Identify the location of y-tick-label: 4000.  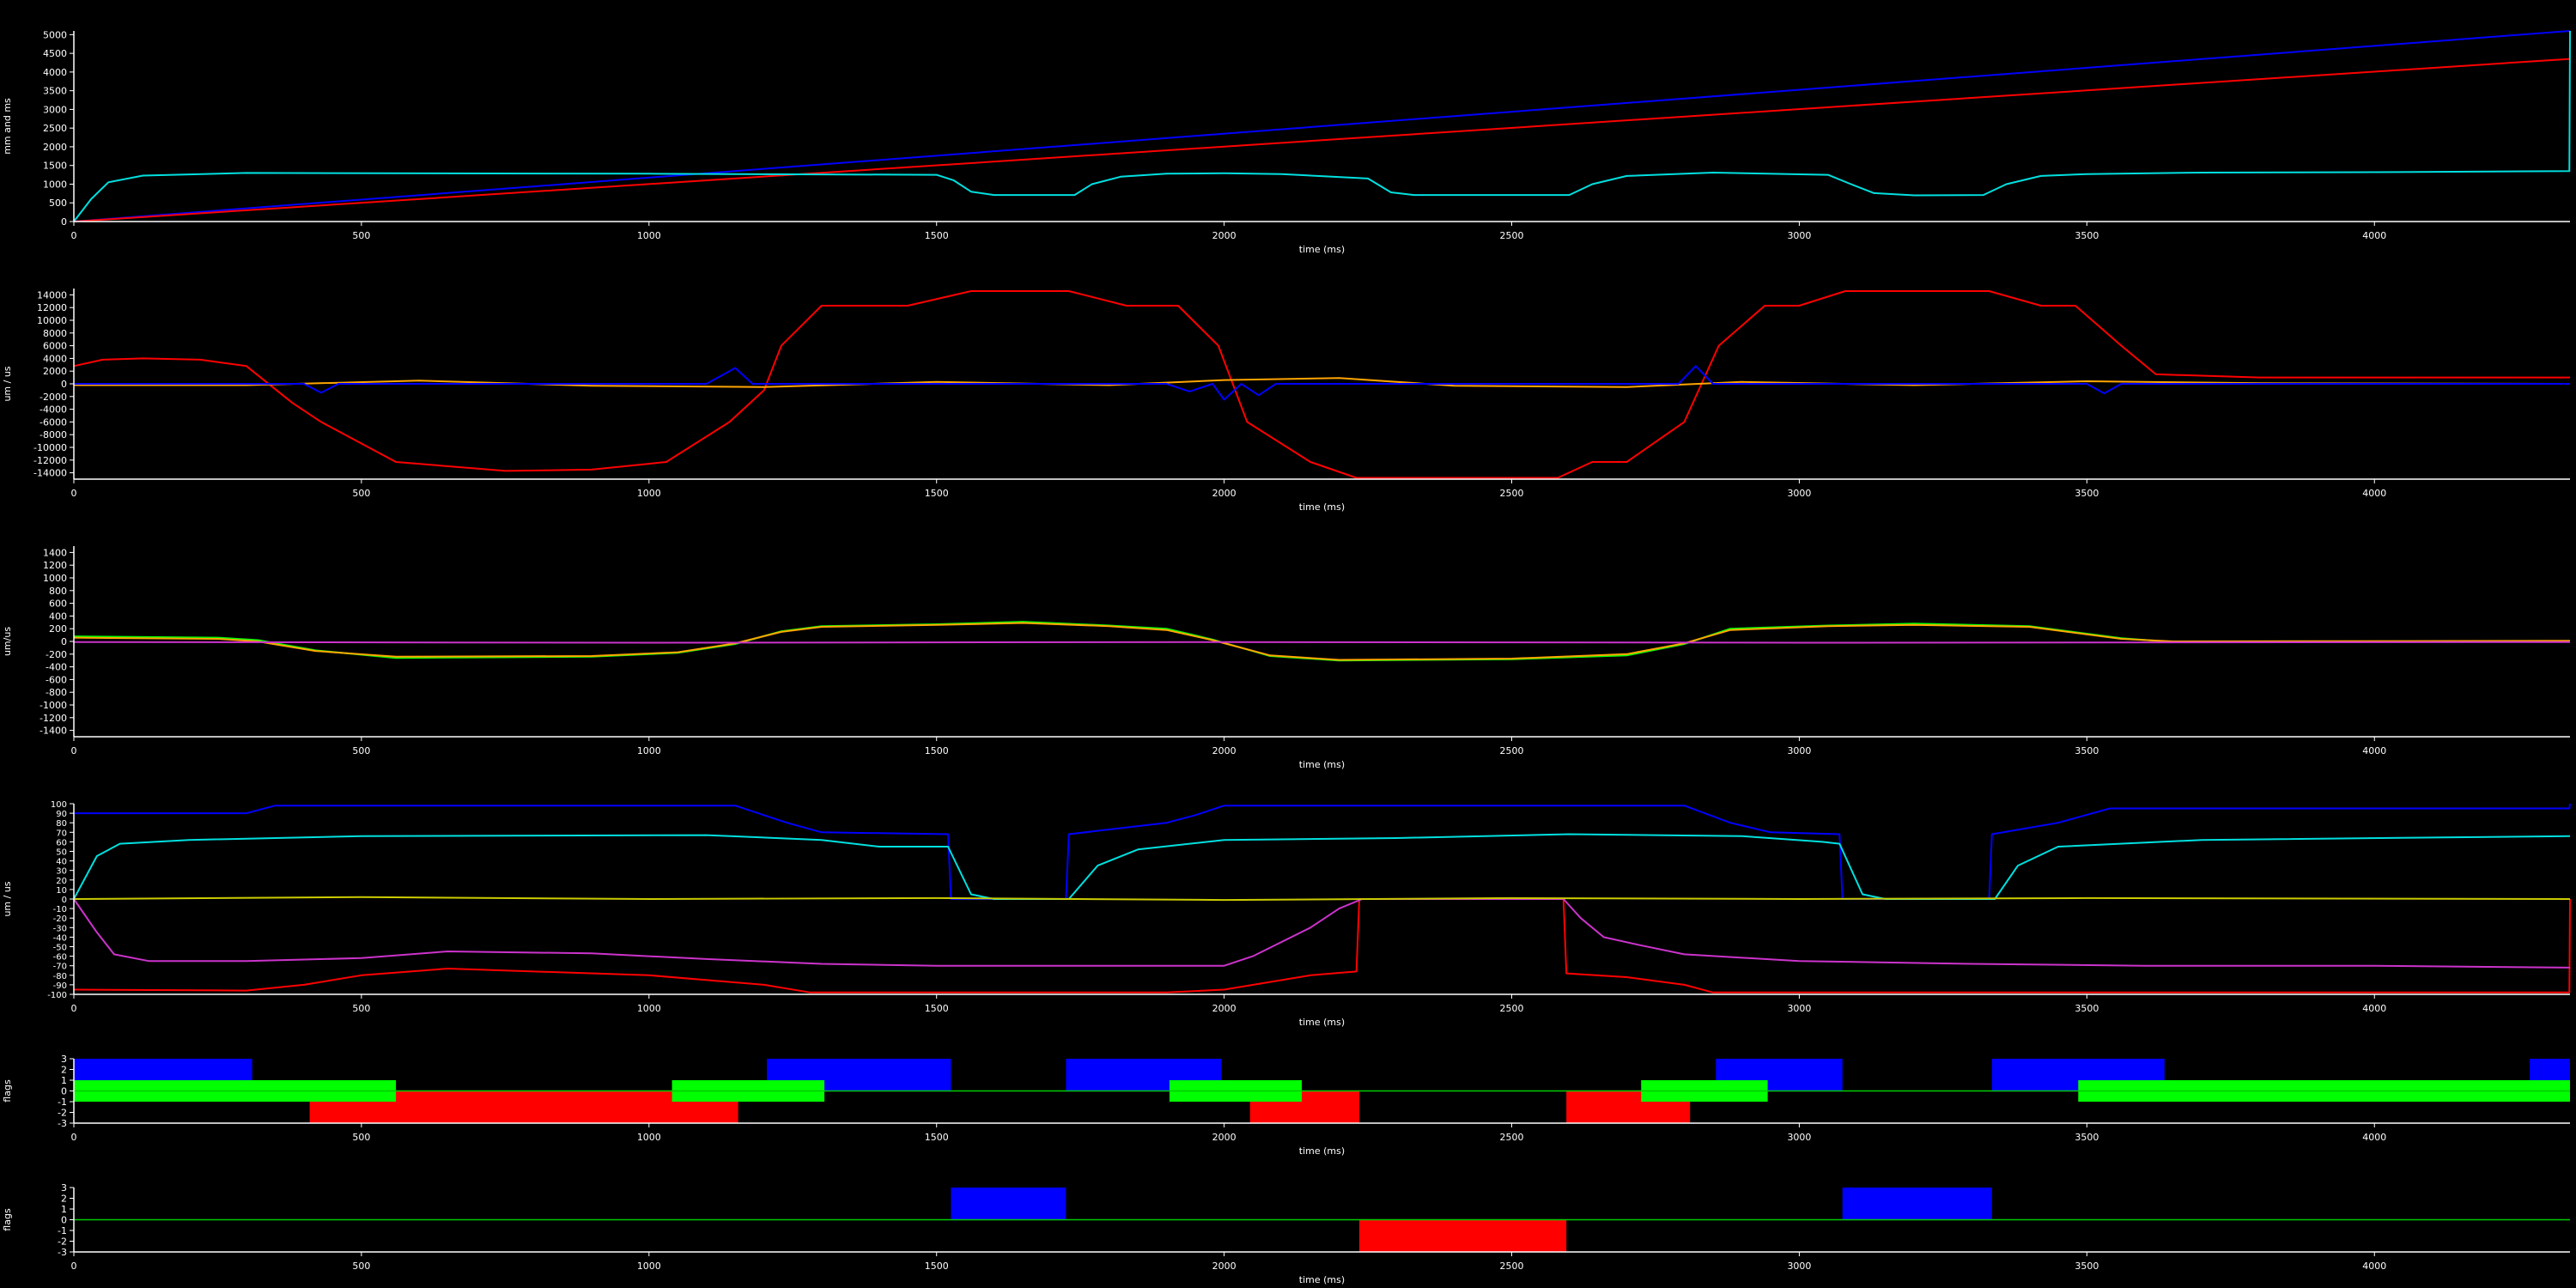
(55, 72).